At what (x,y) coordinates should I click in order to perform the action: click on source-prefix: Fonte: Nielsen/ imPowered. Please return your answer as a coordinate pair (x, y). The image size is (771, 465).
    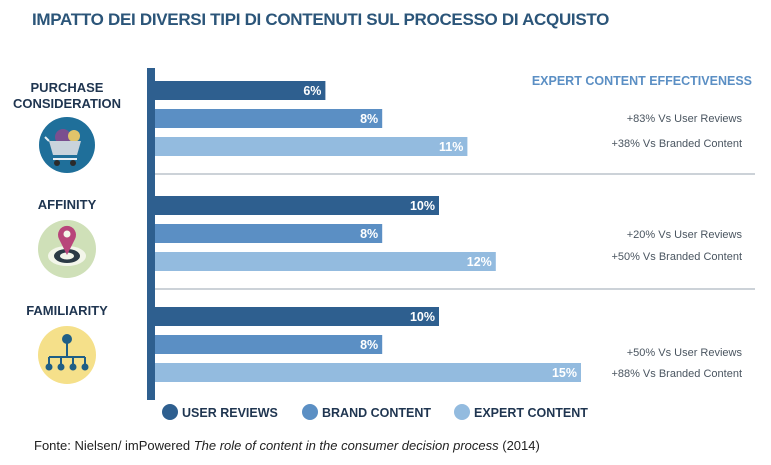
    Looking at the image, I should click on (114, 445).